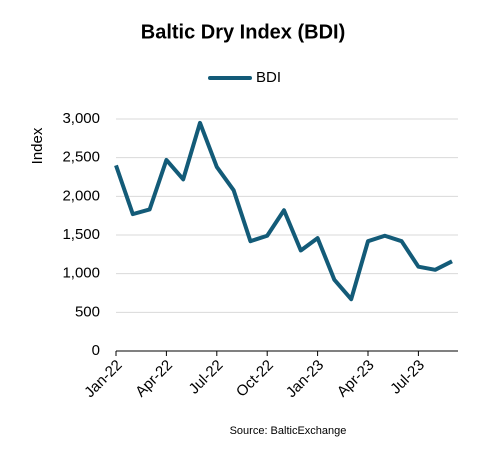 This screenshot has height=463, width=486. I want to click on y-tick-label: 2,000, so click(81, 195).